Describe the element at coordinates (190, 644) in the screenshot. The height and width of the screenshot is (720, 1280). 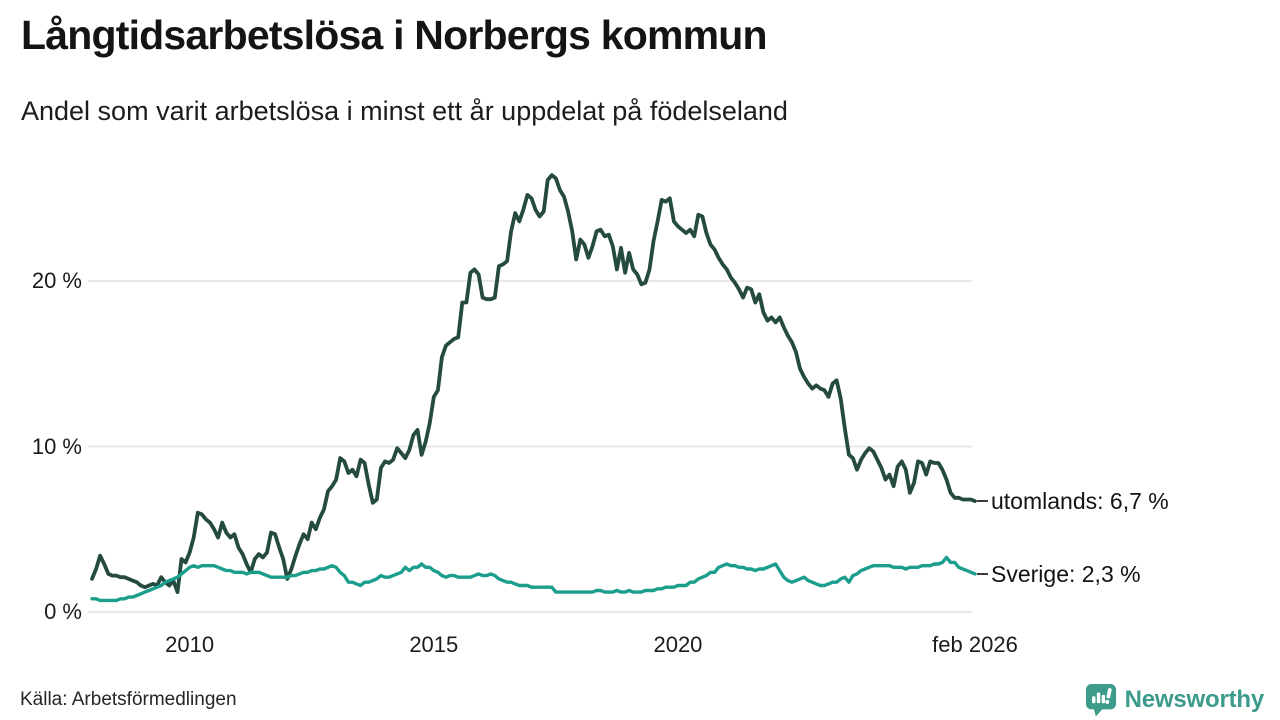
I see `x-axis-tick-label: 2010` at that location.